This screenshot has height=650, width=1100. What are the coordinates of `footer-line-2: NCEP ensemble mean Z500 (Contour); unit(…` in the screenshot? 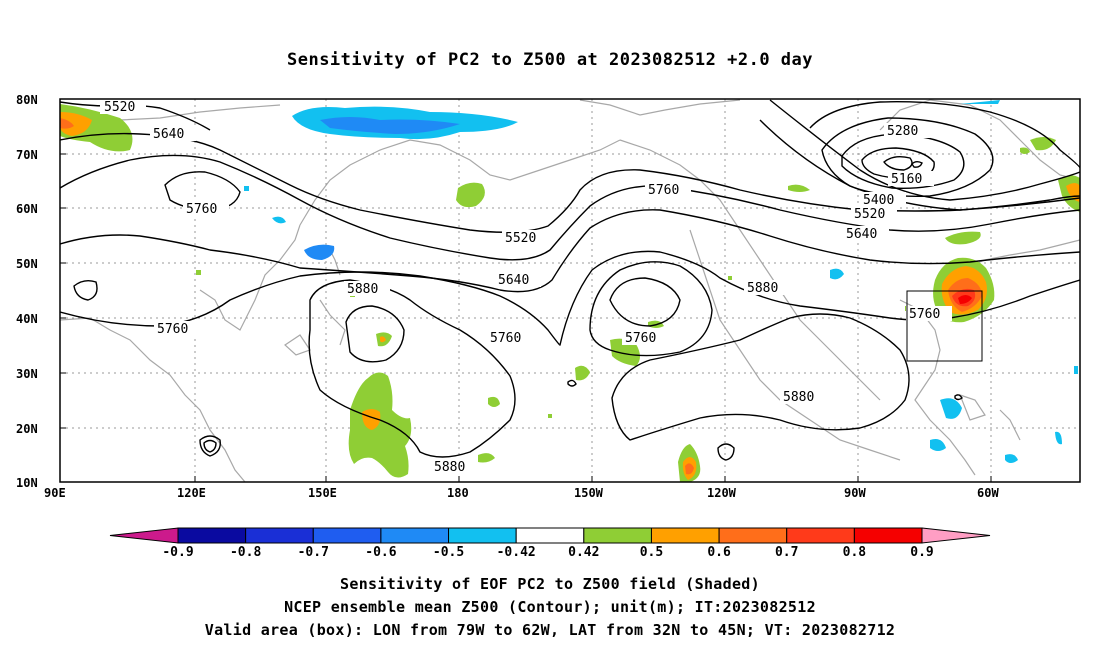 It's located at (550, 607).